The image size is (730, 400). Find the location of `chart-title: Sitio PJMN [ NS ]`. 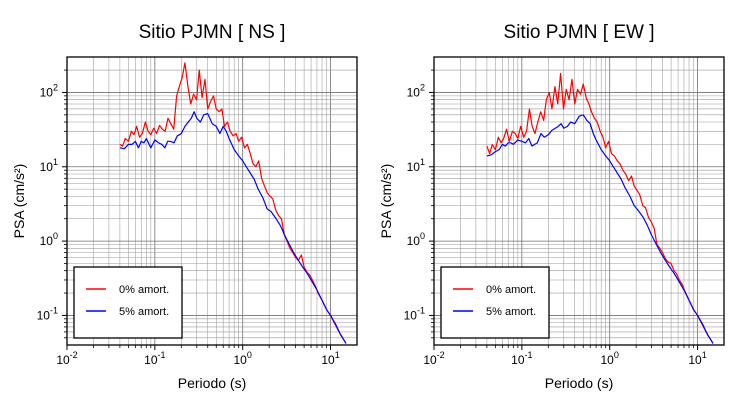

chart-title: Sitio PJMN [ NS ] is located at coordinates (212, 32).